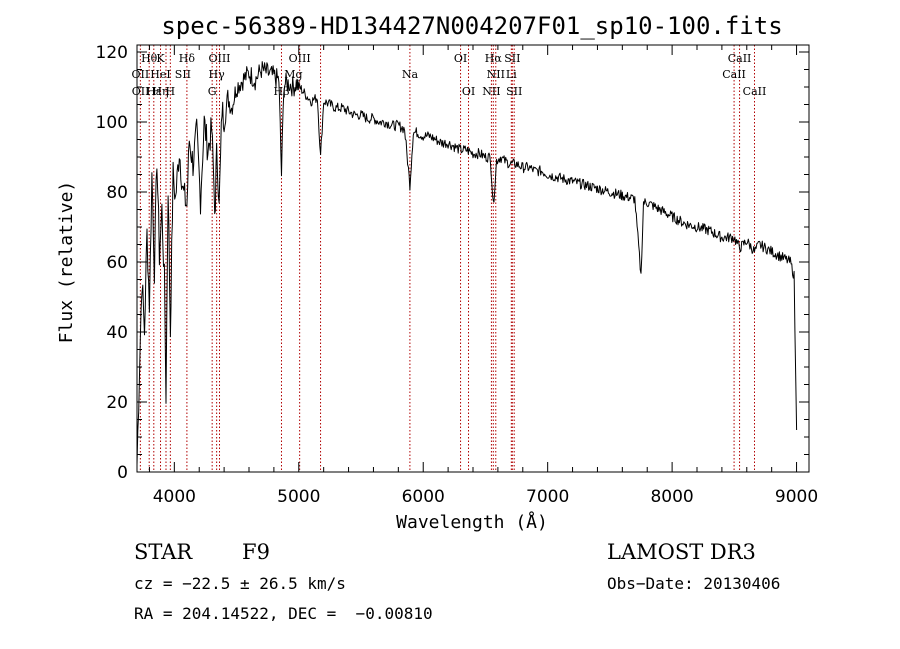  Describe the element at coordinates (187, 58) in the screenshot. I see `marker-label-9: Hδ` at that location.